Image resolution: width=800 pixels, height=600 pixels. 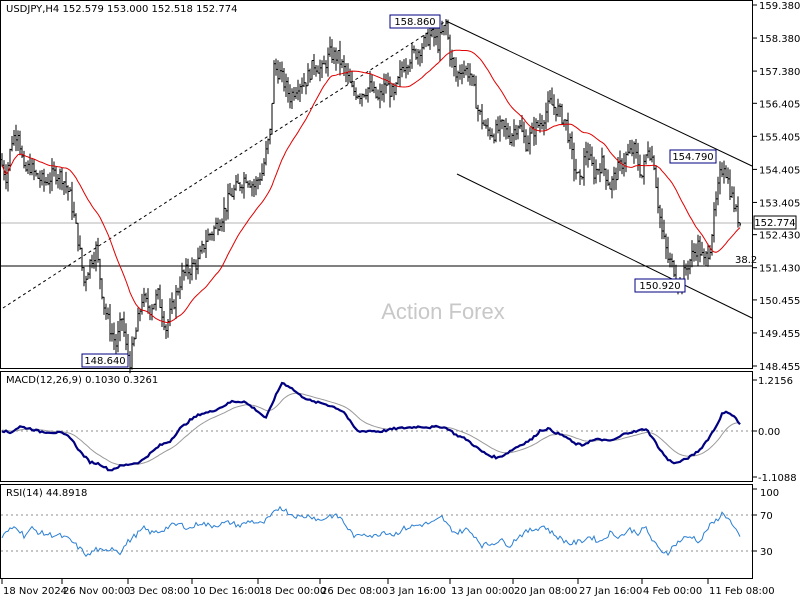 What do you see at coordinates (779, 269) in the screenshot?
I see `price-tick-label: 151.430` at bounding box center [779, 269].